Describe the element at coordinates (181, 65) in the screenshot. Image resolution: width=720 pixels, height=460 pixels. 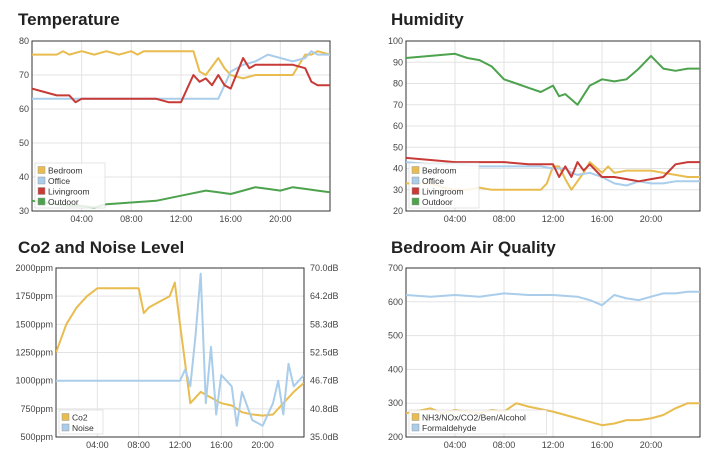
I see `series-line-bedroom` at that location.